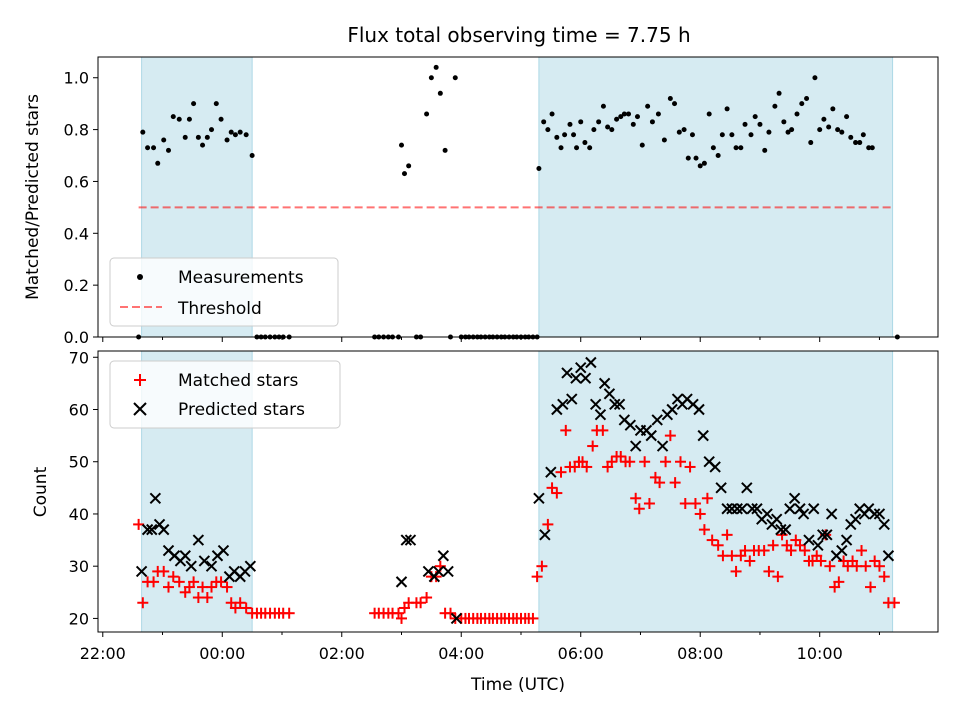  What do you see at coordinates (241, 278) in the screenshot?
I see `legend-label-measurements: Measurements` at bounding box center [241, 278].